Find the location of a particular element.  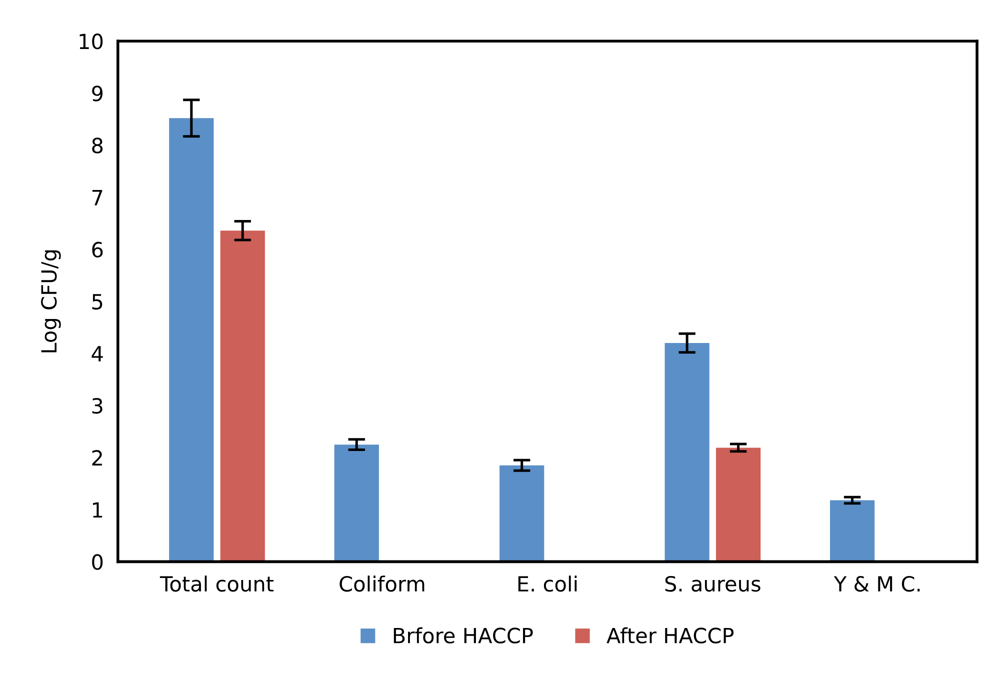

x-tick-label: E. coli is located at coordinates (547, 584).